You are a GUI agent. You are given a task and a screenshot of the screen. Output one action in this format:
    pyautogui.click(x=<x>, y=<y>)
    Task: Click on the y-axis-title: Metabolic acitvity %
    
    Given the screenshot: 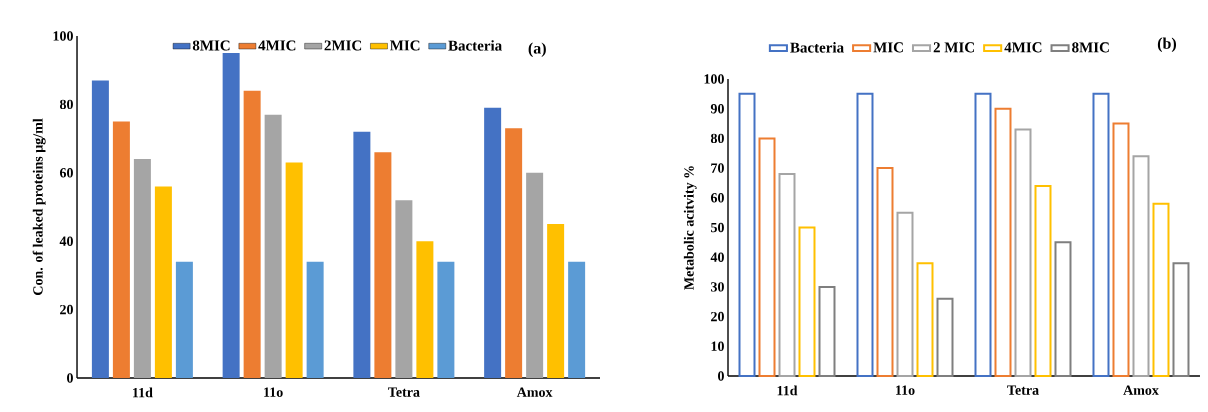 What is the action you would take?
    pyautogui.click(x=690, y=228)
    